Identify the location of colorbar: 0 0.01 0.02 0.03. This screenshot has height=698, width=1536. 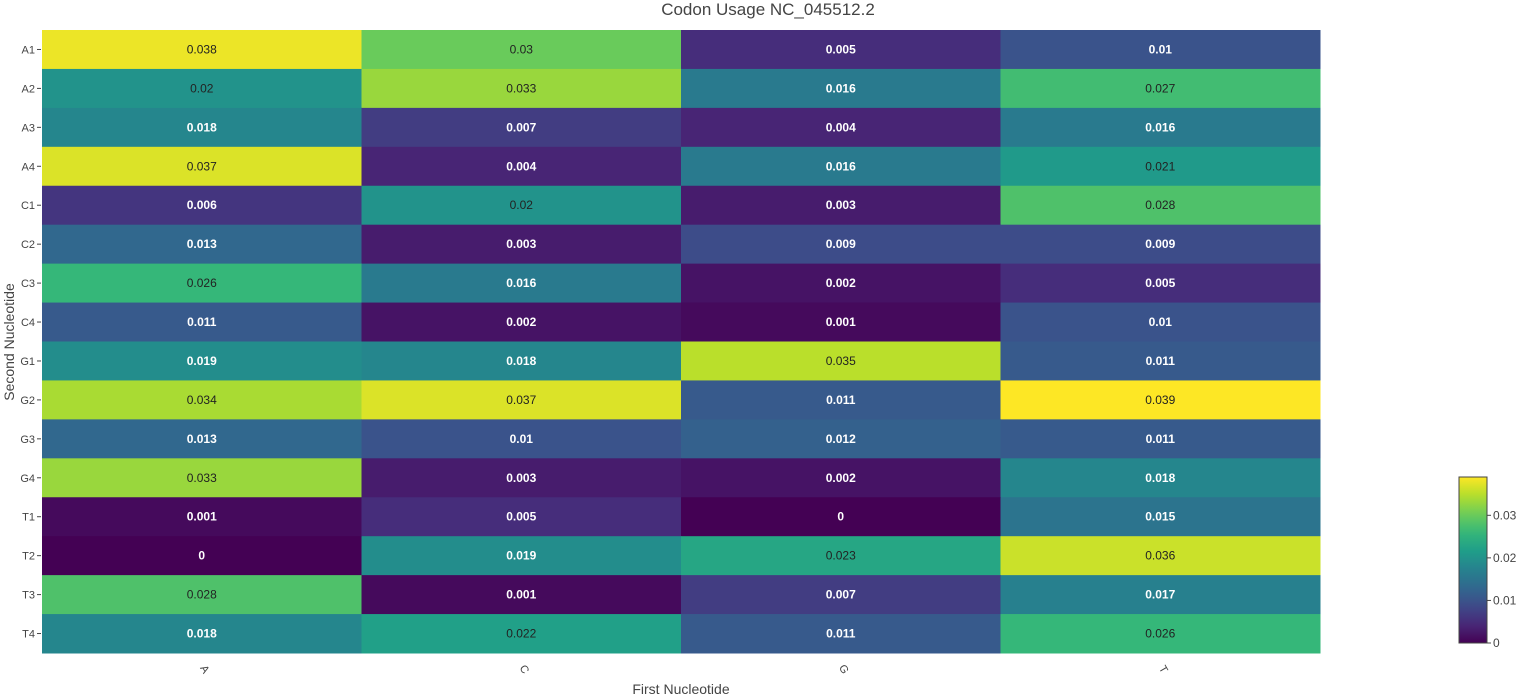
(1487, 563).